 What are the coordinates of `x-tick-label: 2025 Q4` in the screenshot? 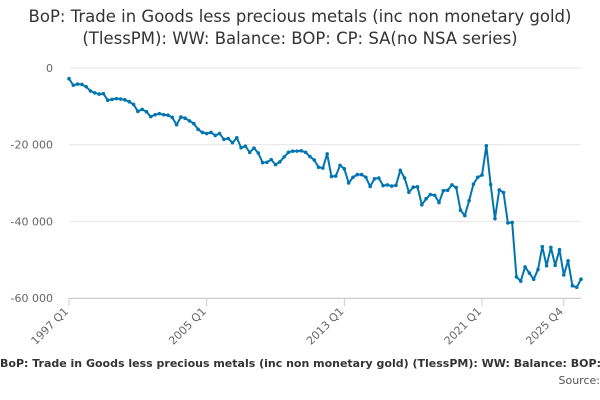 It's located at (544, 326).